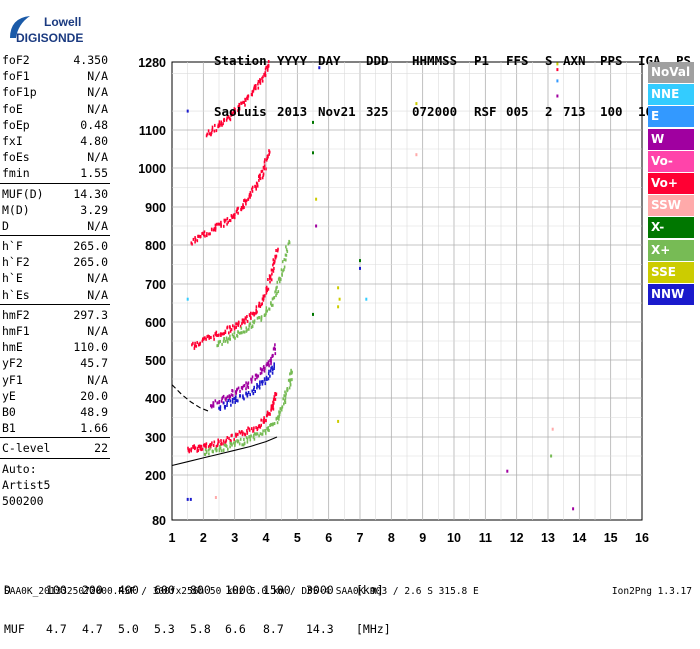  Describe the element at coordinates (94, 173) in the screenshot. I see `param-value: 1.55` at that location.